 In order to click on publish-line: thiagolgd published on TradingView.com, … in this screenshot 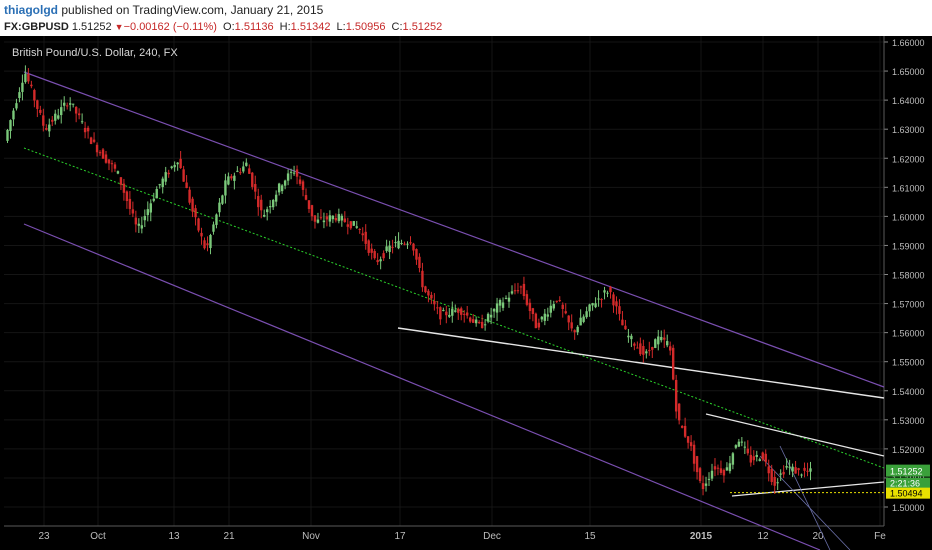, I will do `click(163, 10)`.